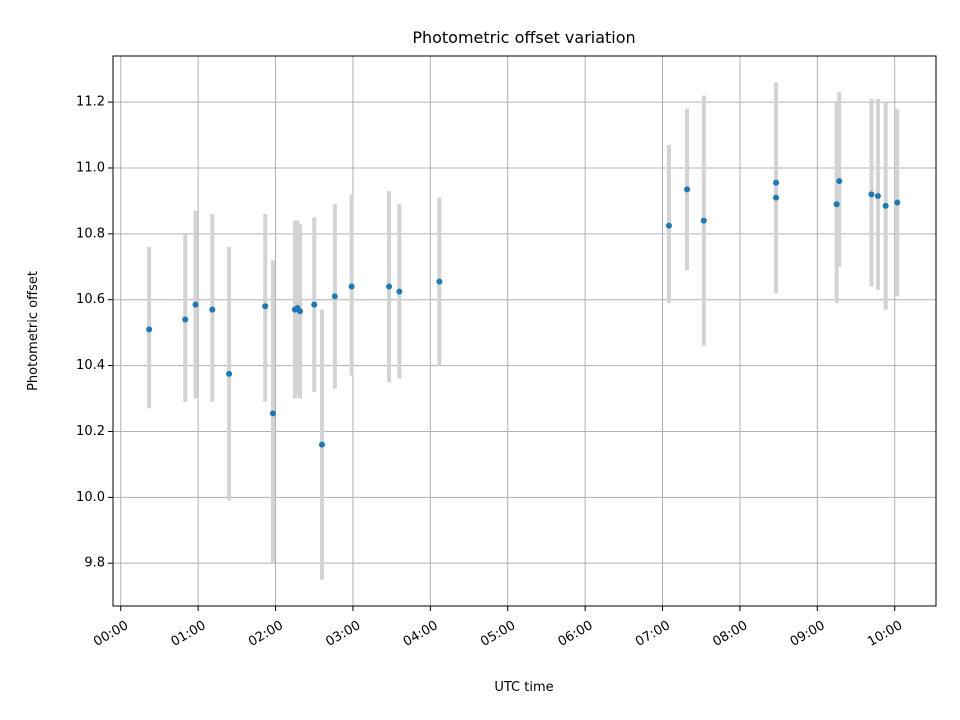 This screenshot has height=720, width=960. What do you see at coordinates (90, 365) in the screenshot?
I see `y-tick-label: 10.4` at bounding box center [90, 365].